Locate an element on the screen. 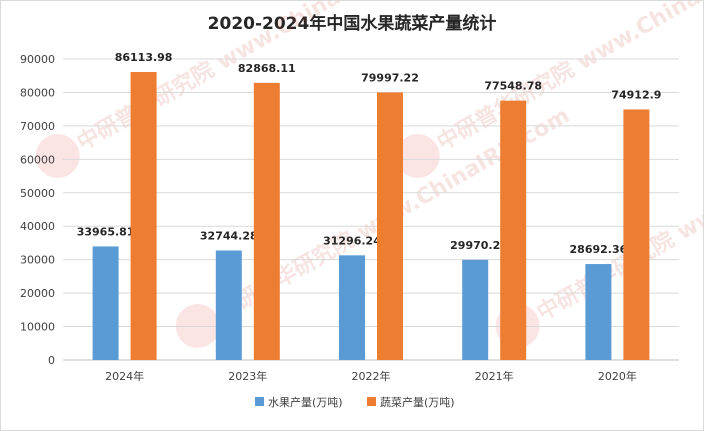 The image size is (704, 431). y-tick-label: 10000 is located at coordinates (37, 327).